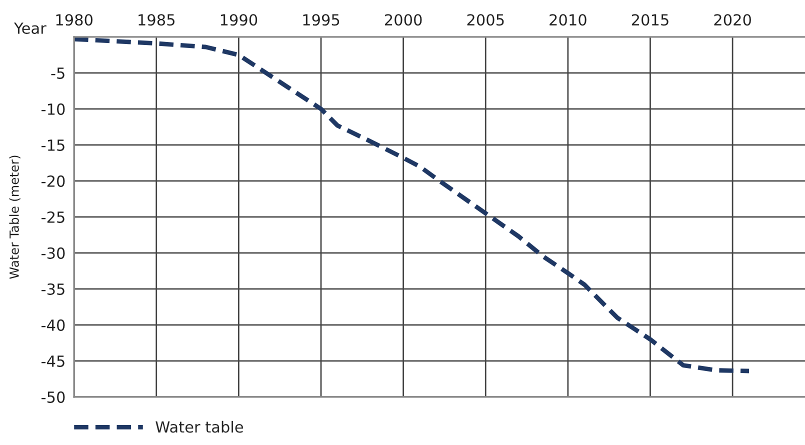 The image size is (805, 445). I want to click on legend-label: Water table, so click(199, 426).